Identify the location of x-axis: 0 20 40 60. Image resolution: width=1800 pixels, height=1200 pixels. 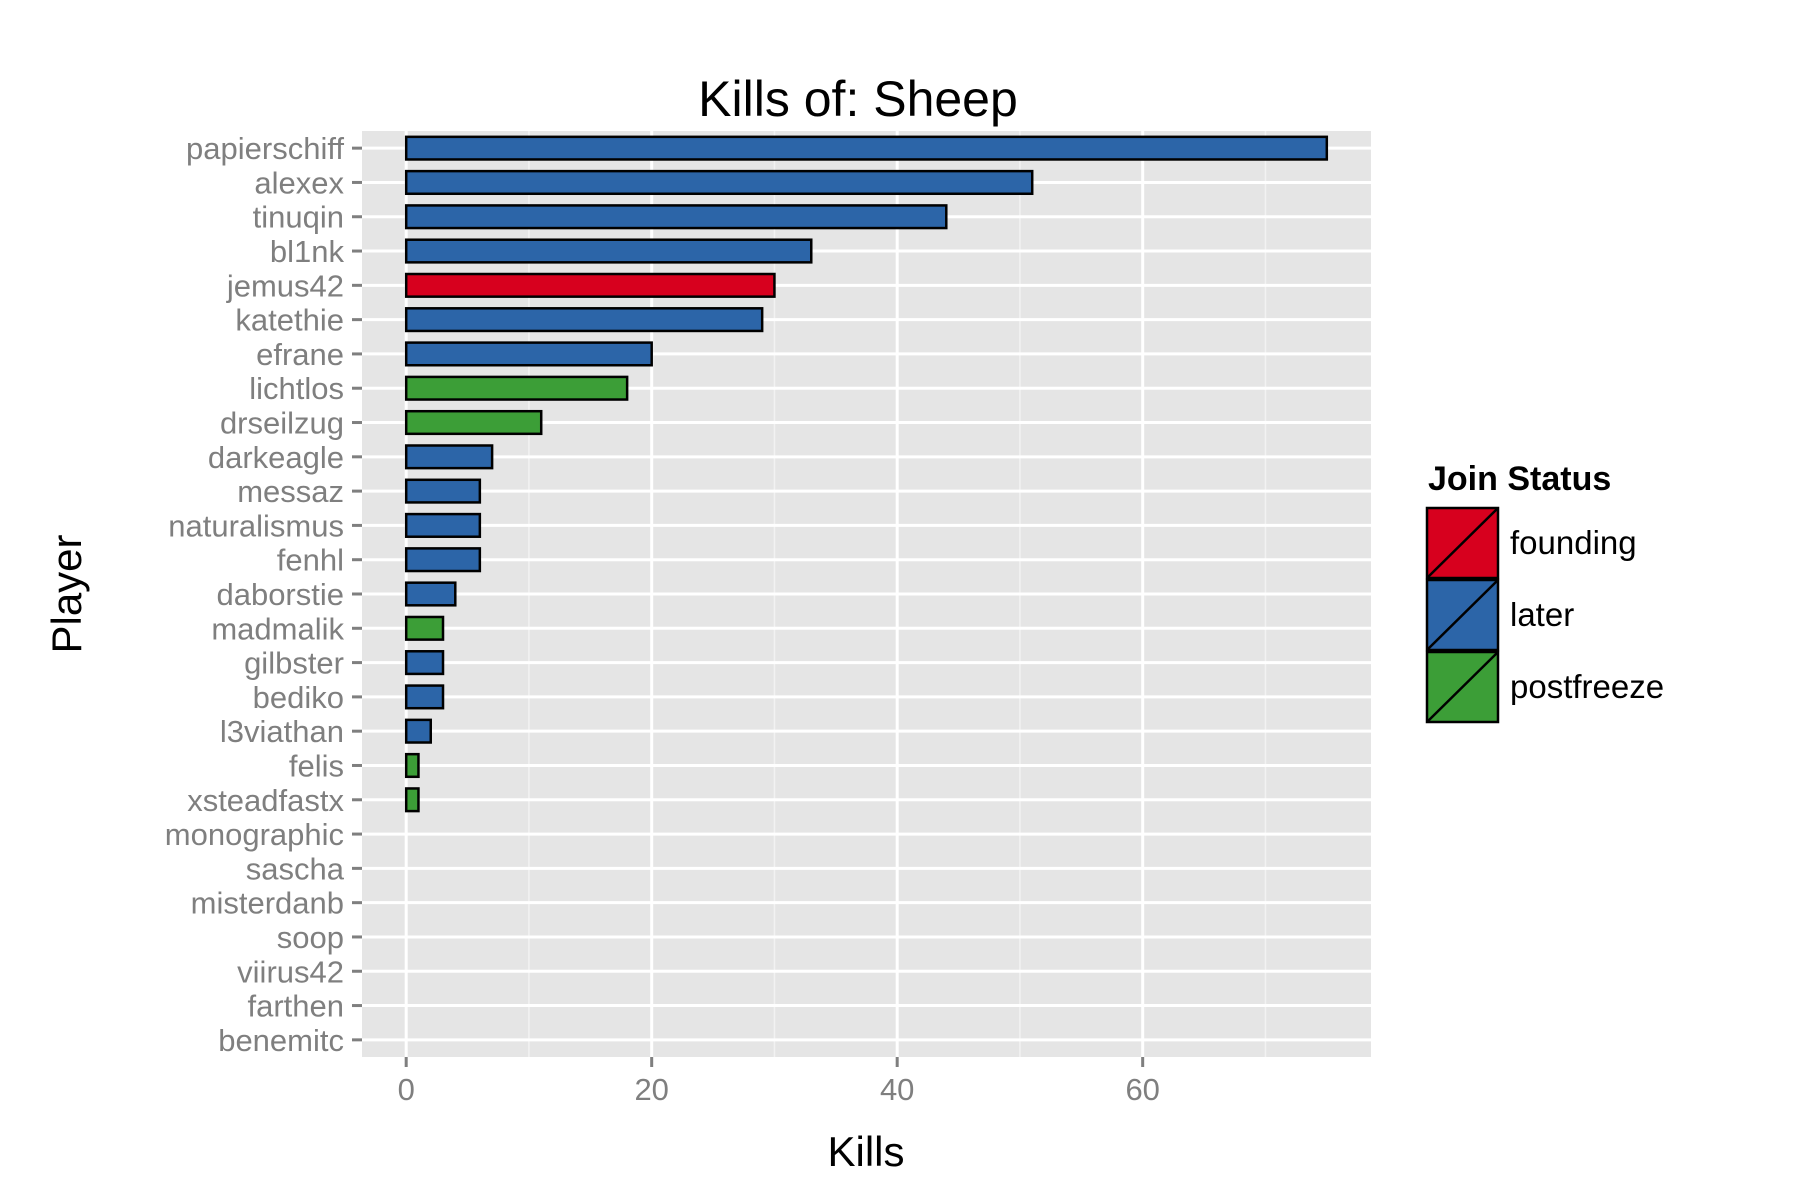
(779, 1082).